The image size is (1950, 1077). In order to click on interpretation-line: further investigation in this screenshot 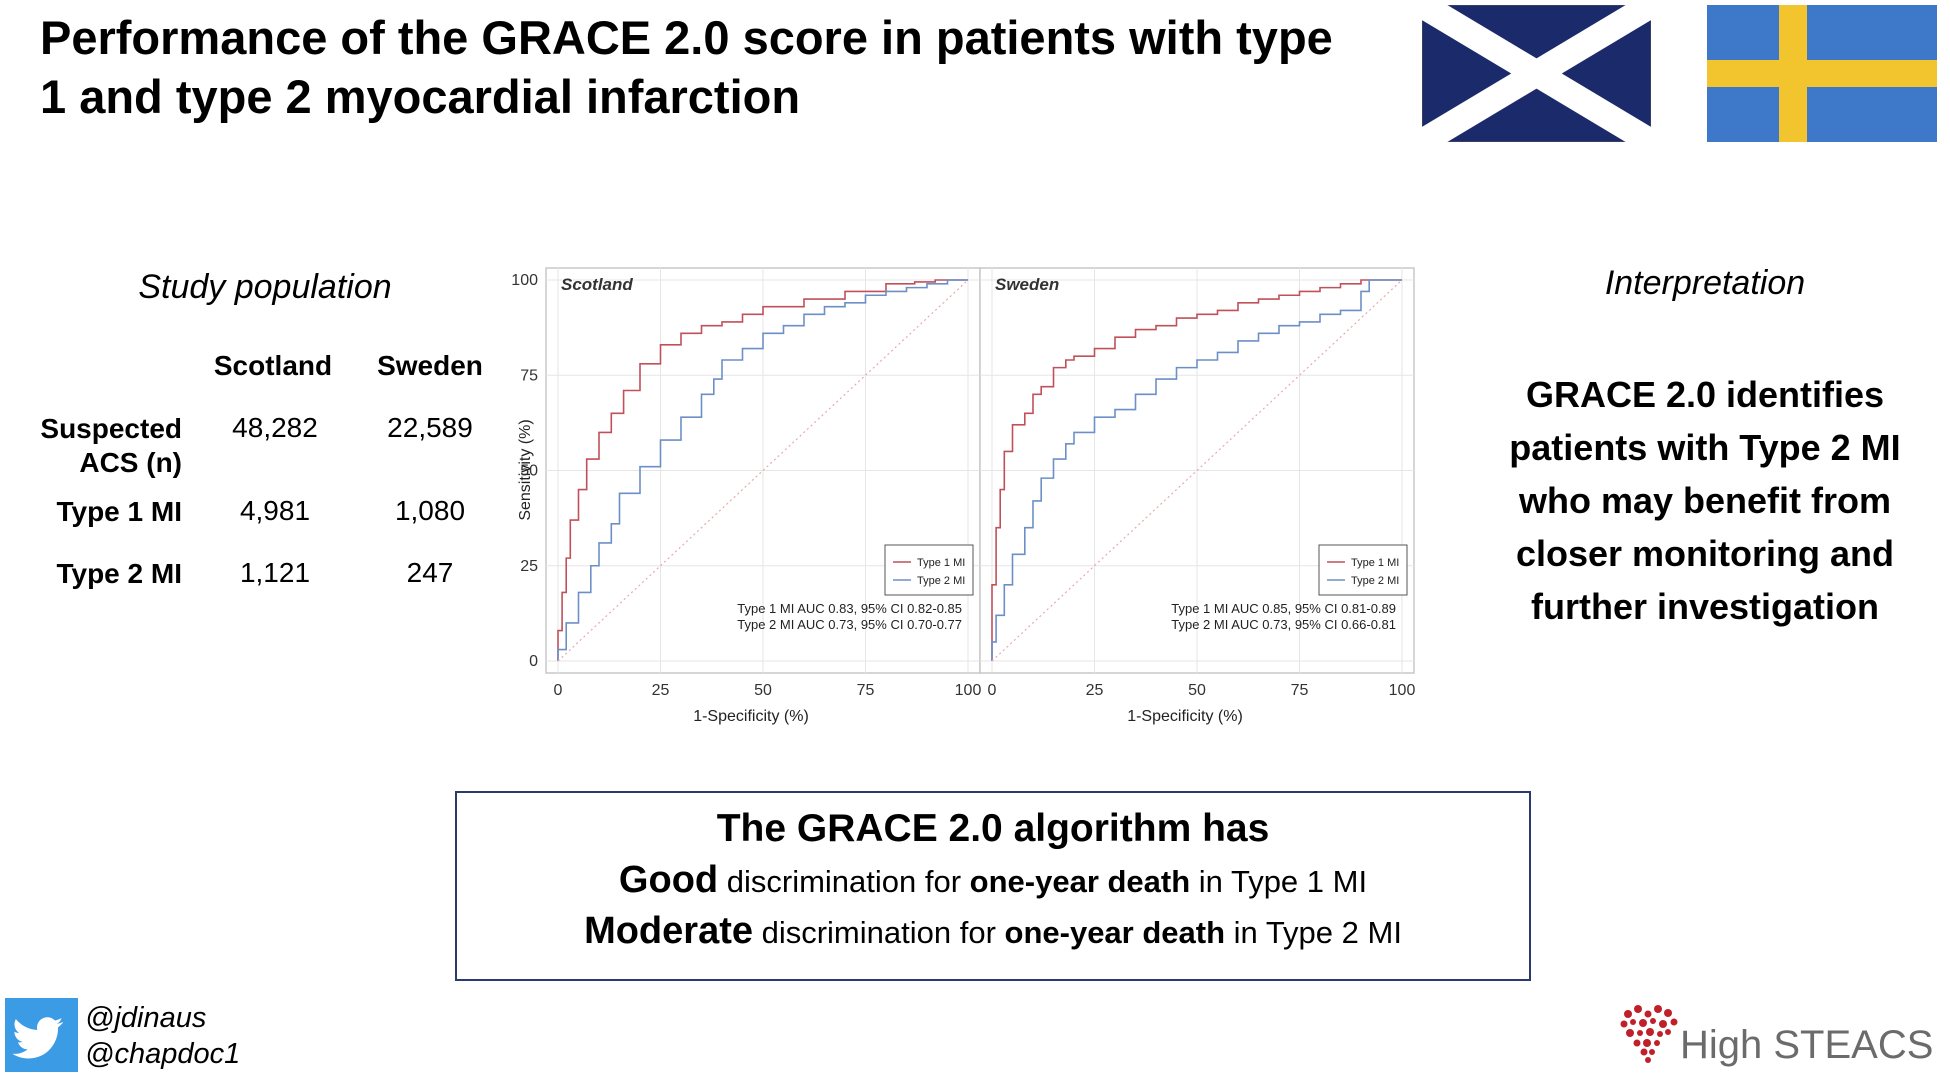, I will do `click(1705, 606)`.